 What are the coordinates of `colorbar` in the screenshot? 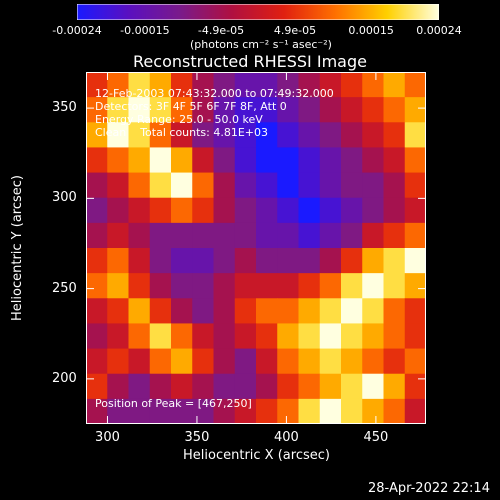 It's located at (258, 12).